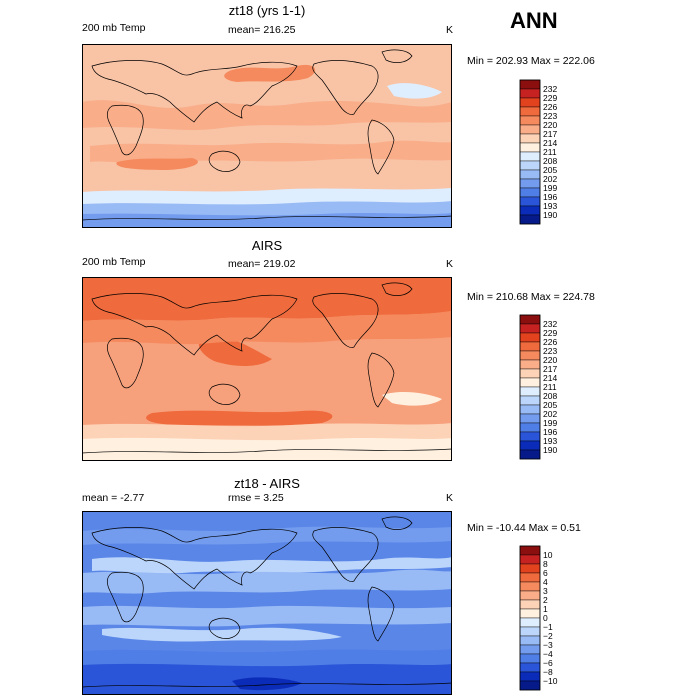 The height and width of the screenshot is (700, 700). Describe the element at coordinates (548, 555) in the screenshot. I see `colorbar-tick-label: 10` at that location.